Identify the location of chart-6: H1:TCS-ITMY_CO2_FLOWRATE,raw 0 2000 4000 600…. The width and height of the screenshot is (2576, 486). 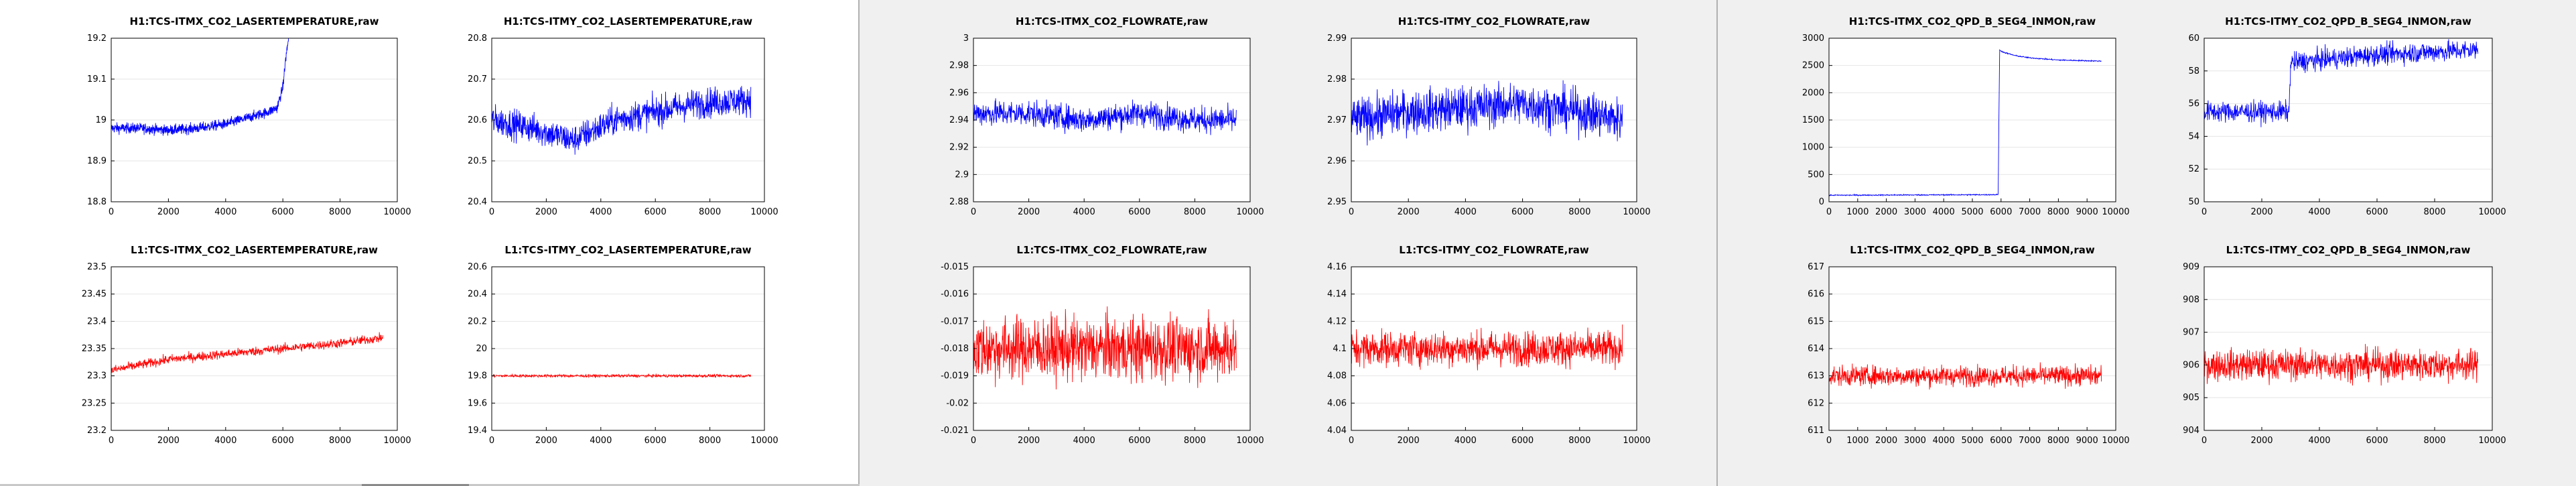
(1489, 116).